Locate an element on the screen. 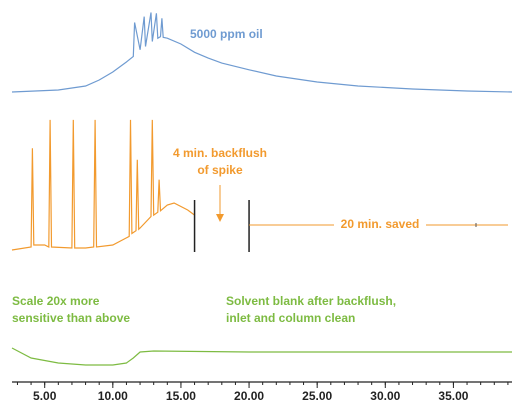  x-tick-label: 5.00 is located at coordinates (45, 396).